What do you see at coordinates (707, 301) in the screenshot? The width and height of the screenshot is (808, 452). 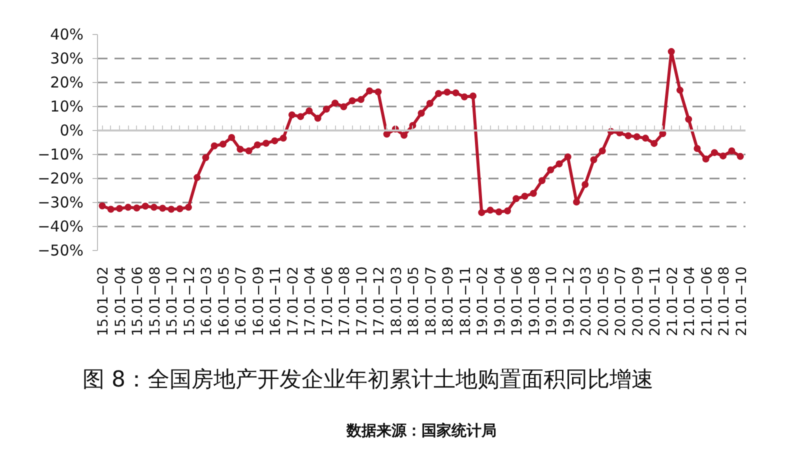 I see `x-tick-label: 21.01−06` at bounding box center [707, 301].